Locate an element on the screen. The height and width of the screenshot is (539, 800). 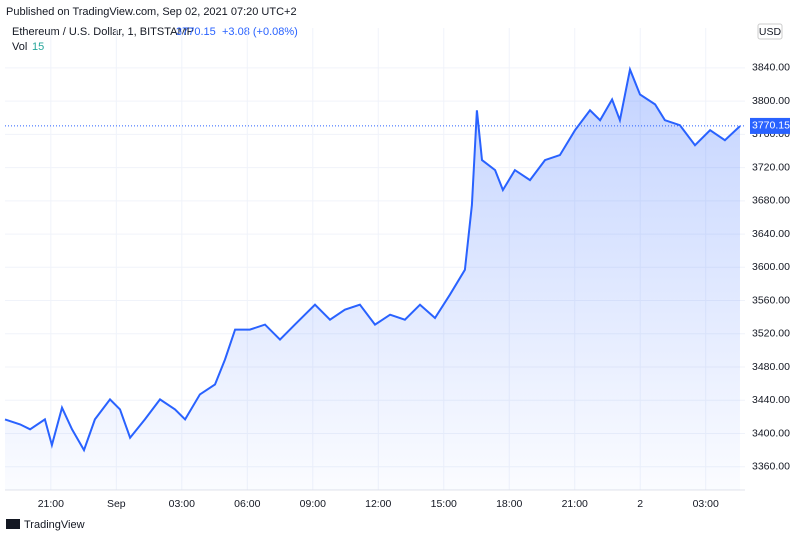
currency-badge is located at coordinates (770, 31).